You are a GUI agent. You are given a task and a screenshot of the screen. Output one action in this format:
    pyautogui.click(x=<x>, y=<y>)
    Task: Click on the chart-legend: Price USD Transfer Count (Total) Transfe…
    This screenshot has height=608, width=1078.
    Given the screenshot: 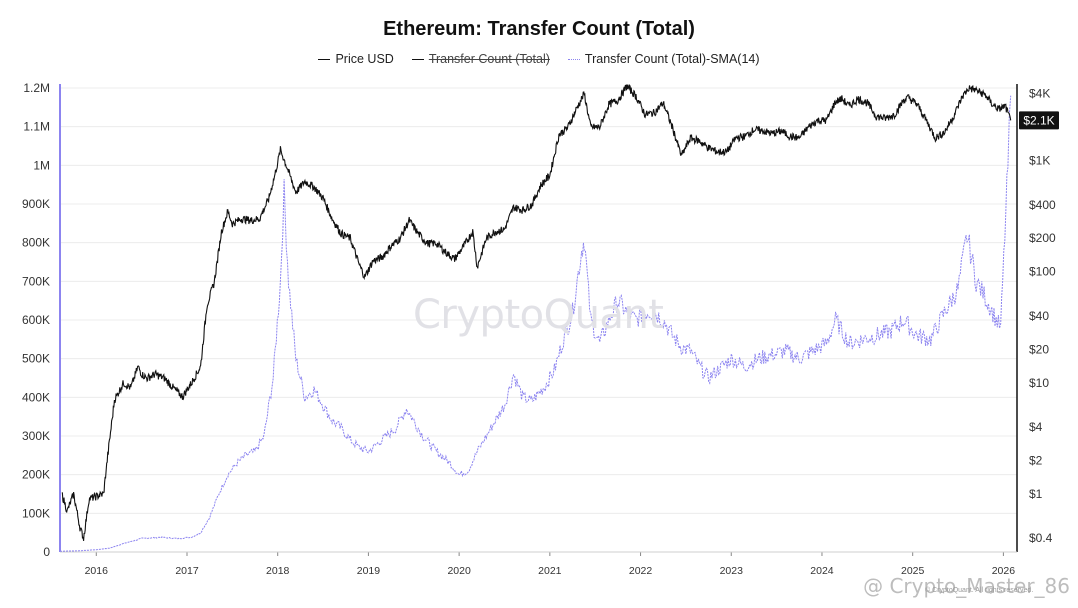 What is the action you would take?
    pyautogui.click(x=539, y=59)
    